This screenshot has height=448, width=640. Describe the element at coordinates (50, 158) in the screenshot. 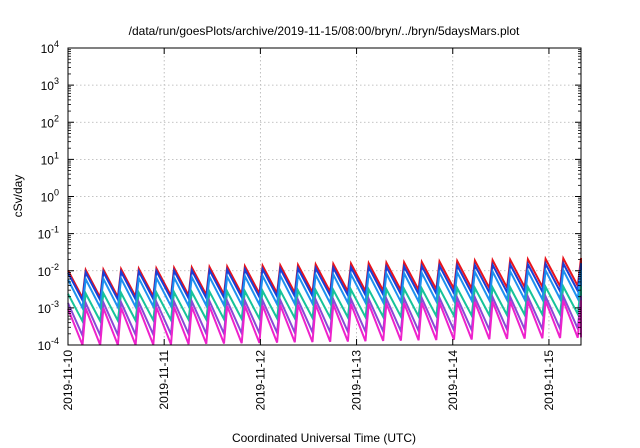

I see `y-tick-label: 10¹` at that location.